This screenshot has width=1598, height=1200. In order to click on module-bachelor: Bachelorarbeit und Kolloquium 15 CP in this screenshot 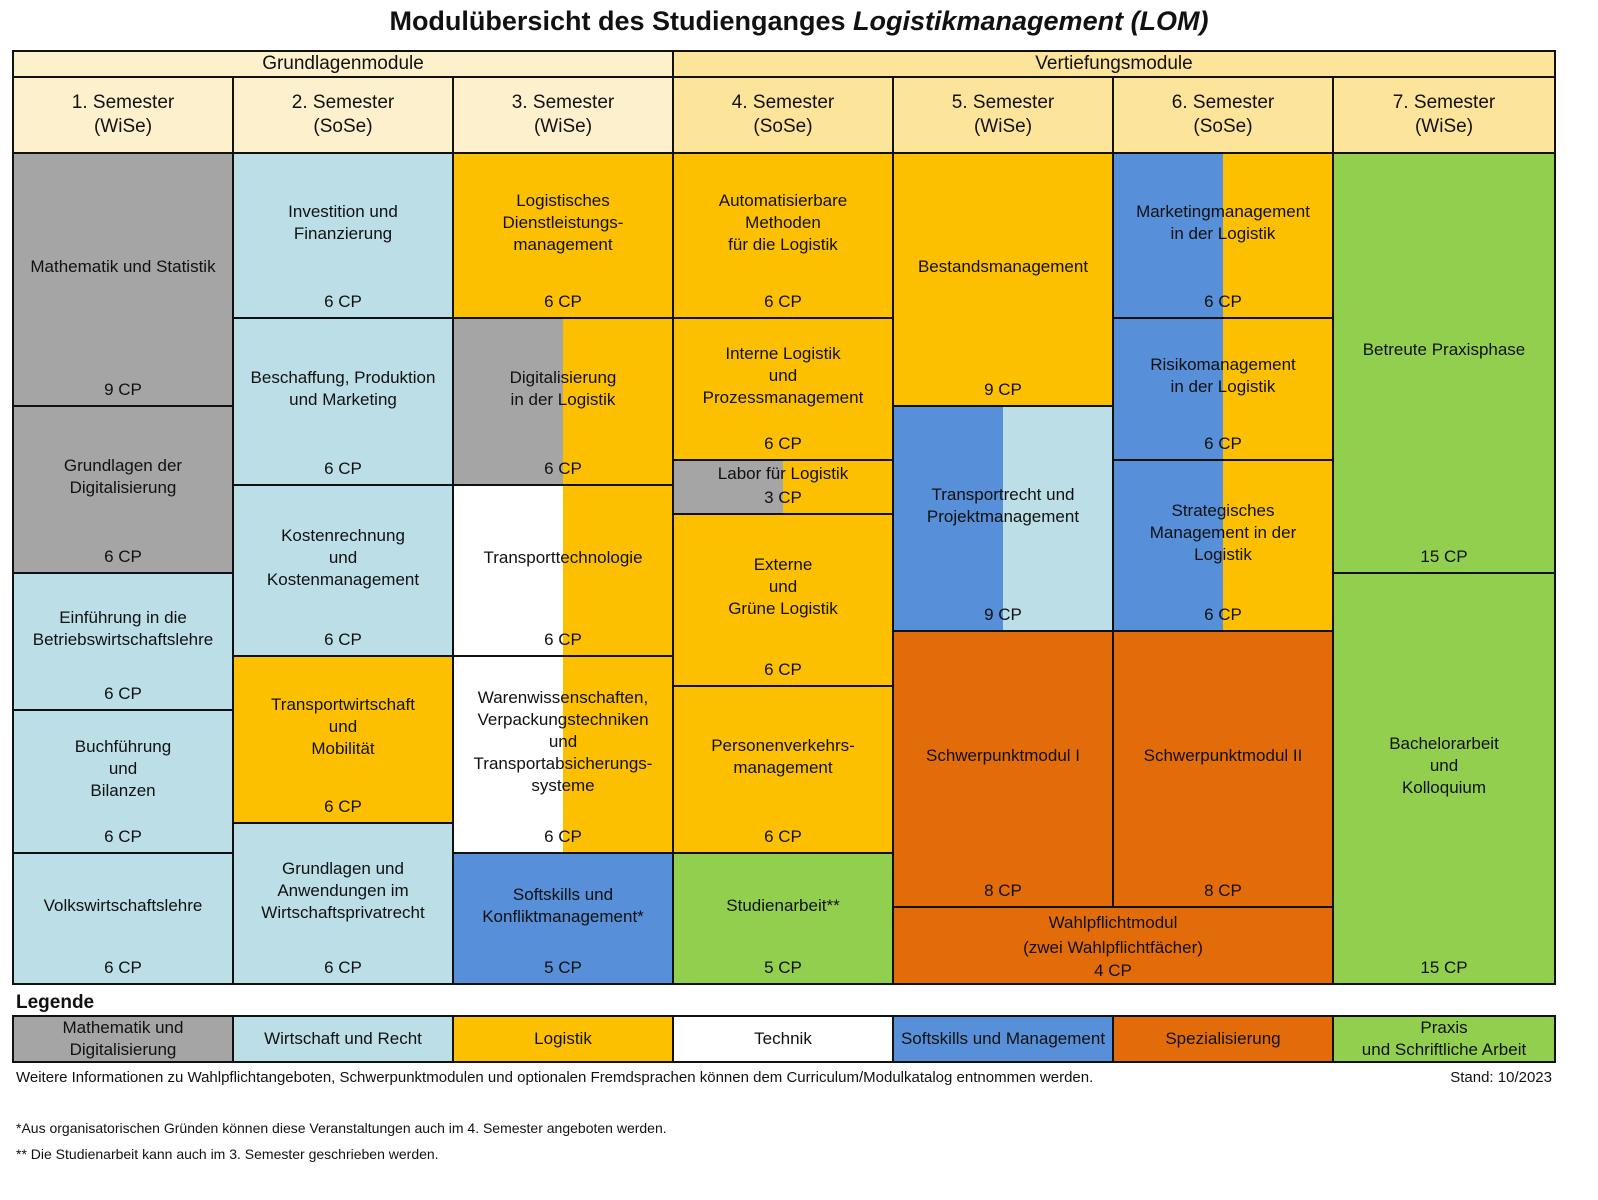, I will do `click(1444, 778)`.